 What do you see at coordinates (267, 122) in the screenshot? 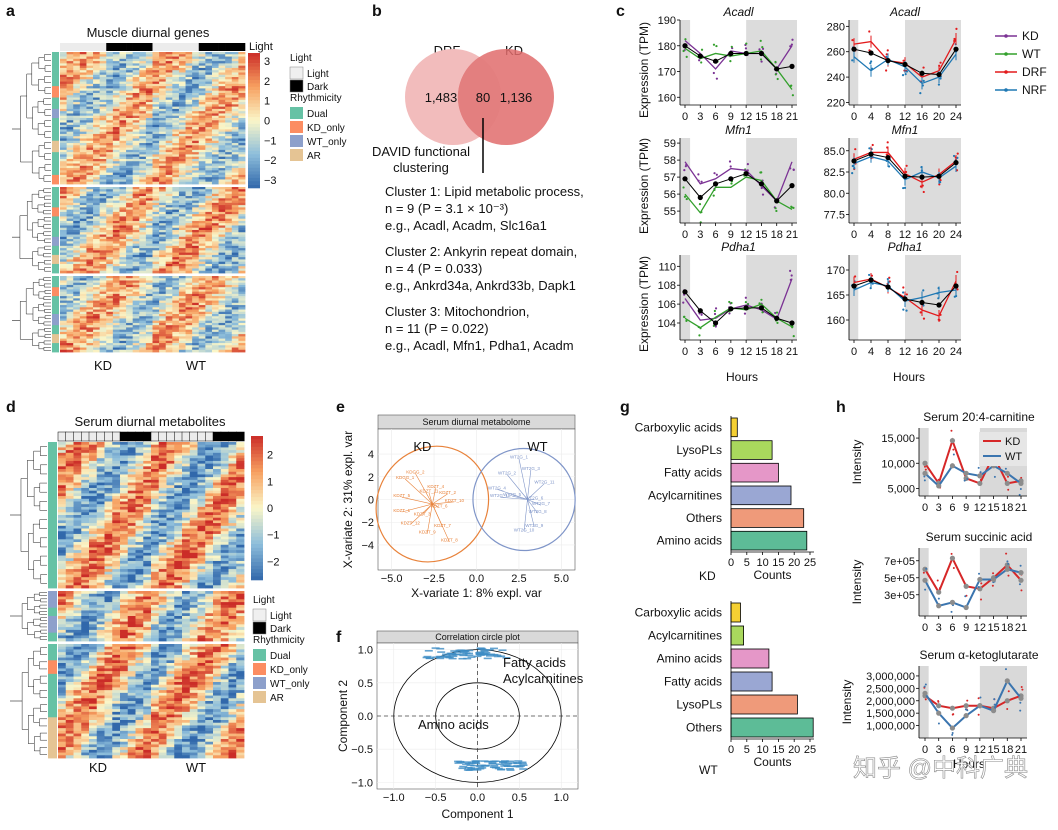
I see `colorbar-tick-label: 0` at bounding box center [267, 122].